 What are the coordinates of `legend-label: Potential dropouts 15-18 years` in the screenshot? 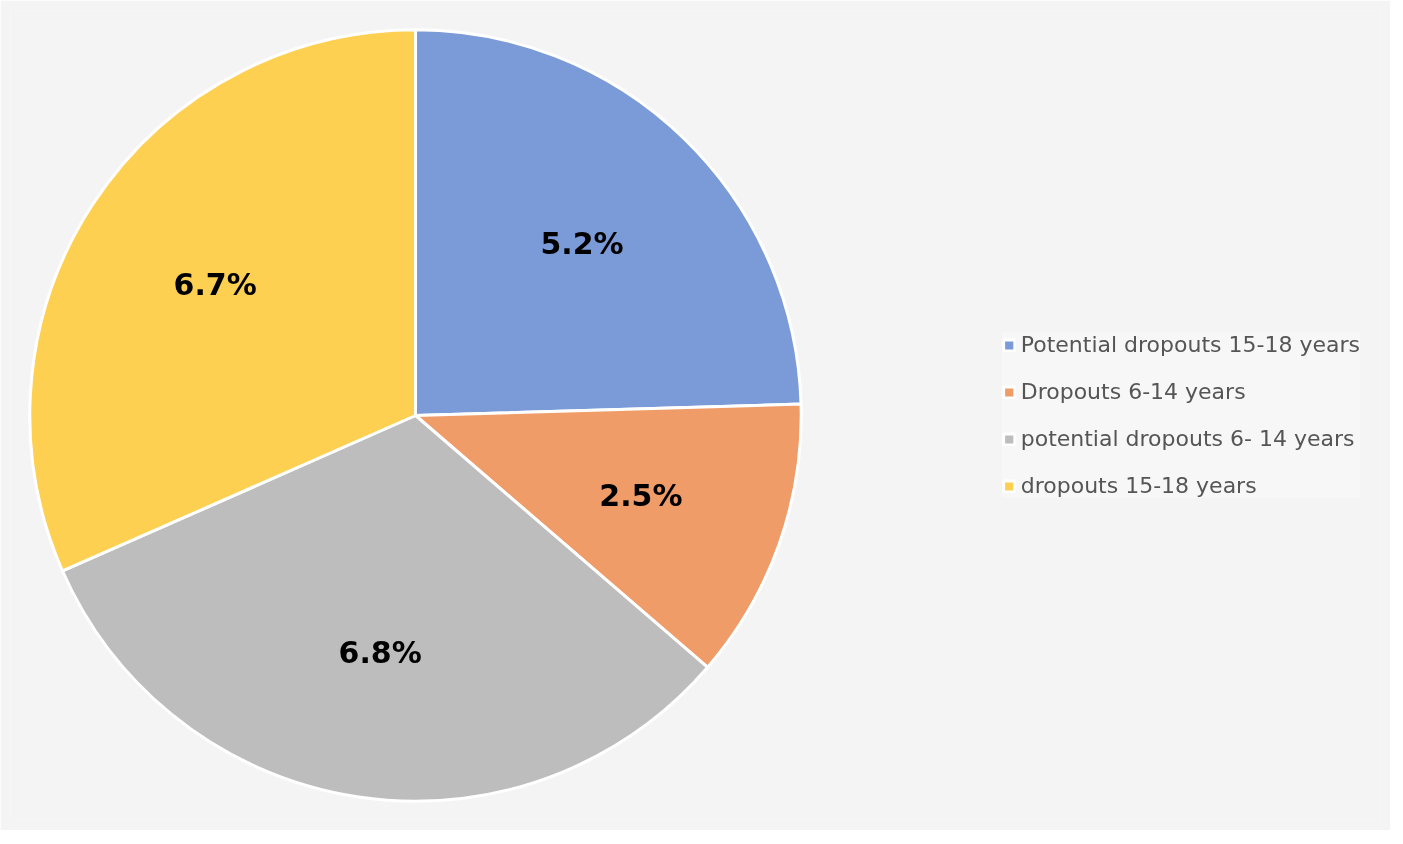 It's located at (1190, 344).